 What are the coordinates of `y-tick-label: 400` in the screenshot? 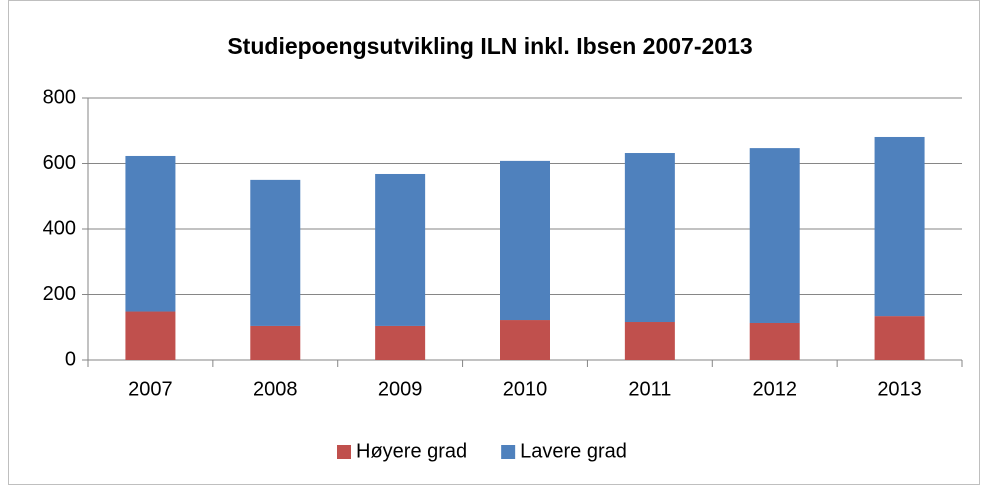 It's located at (59, 228).